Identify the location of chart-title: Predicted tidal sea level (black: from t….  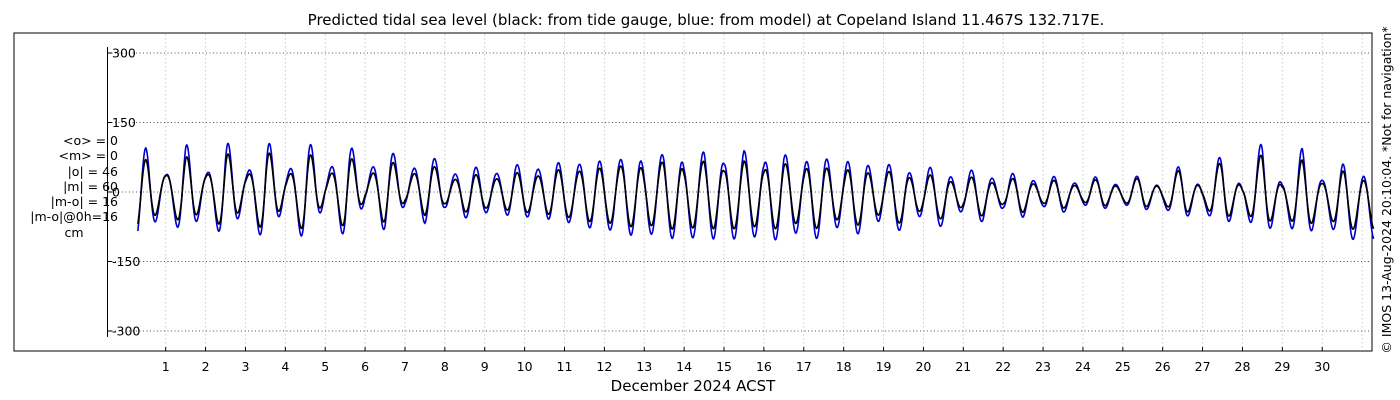
(706, 20).